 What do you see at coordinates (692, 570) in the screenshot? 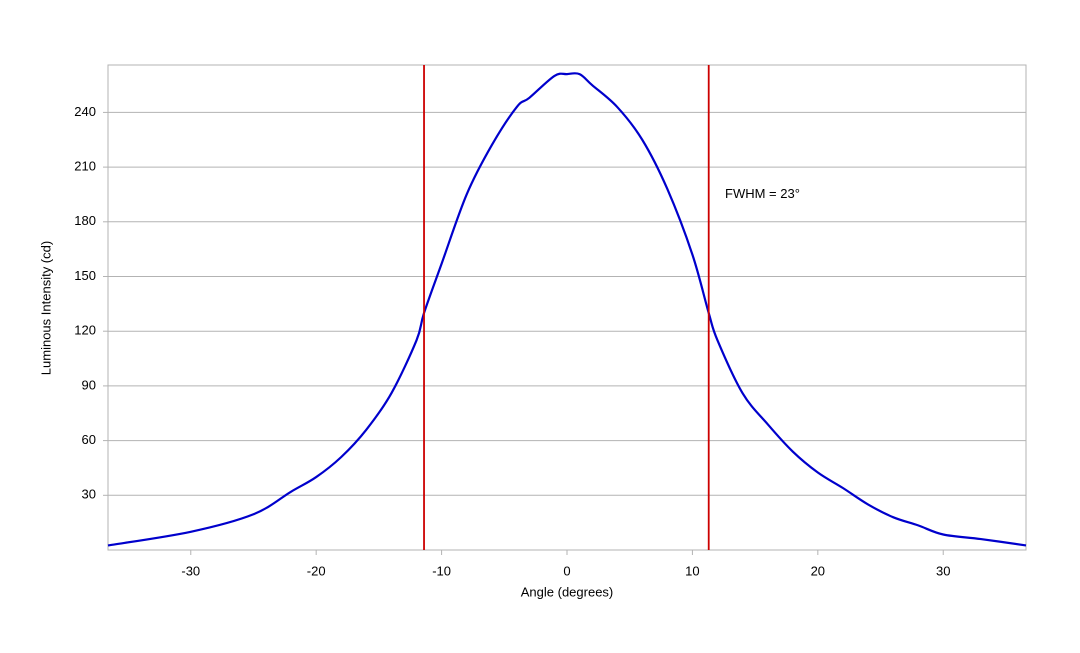
I see `x-tick-label: 10` at bounding box center [692, 570].